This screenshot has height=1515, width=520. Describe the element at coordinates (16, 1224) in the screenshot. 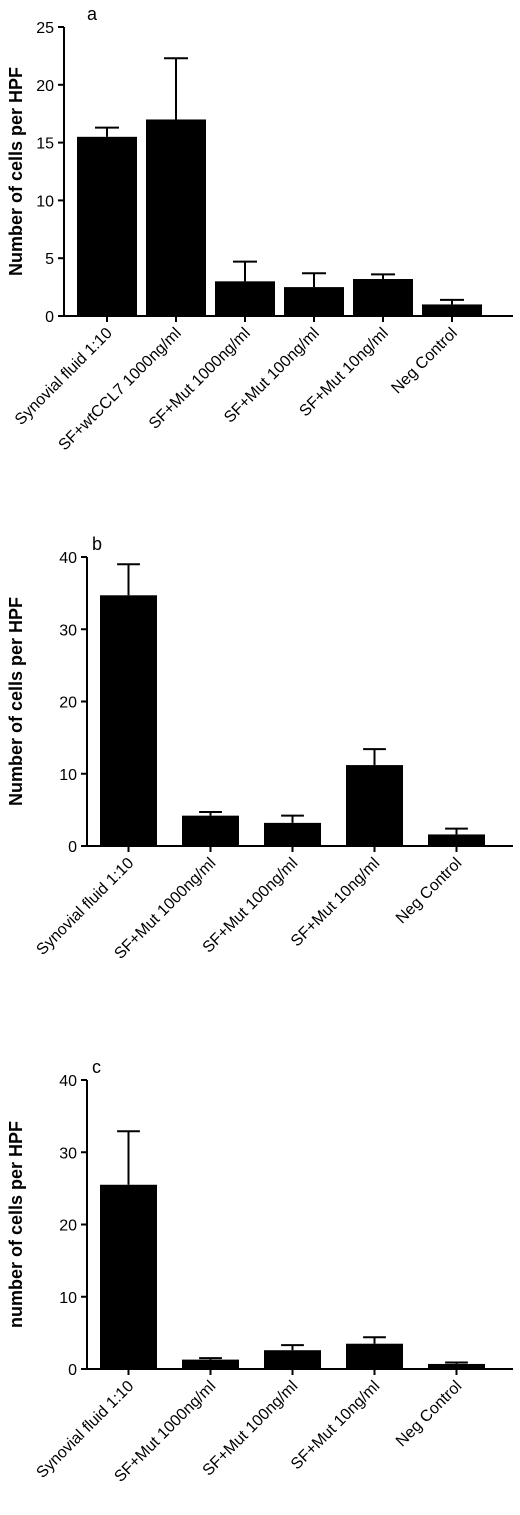

I see `y-axis-label: number of cells per HPF` at that location.